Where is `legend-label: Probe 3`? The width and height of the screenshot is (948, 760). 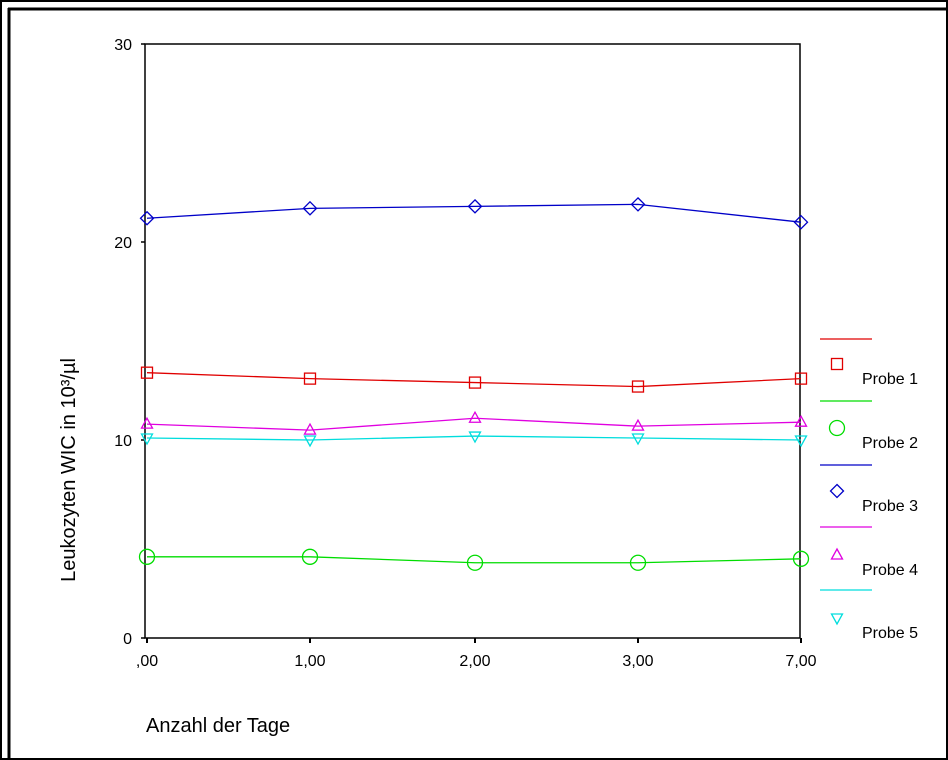 legend-label: Probe 3 is located at coordinates (890, 506).